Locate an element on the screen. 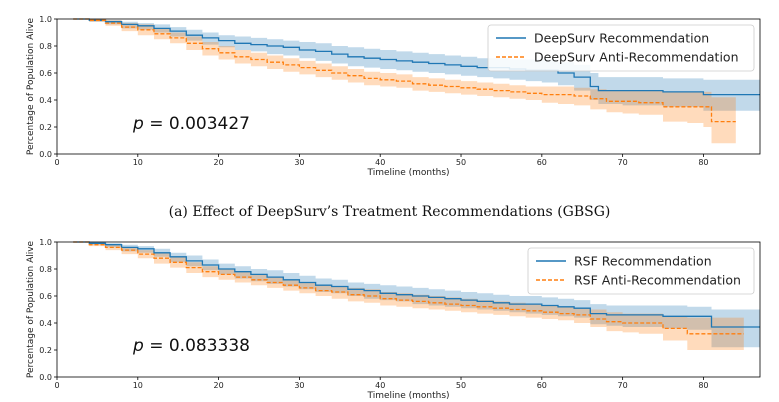 This screenshot has width=779, height=402. chart0-ytick-label-2: 0.4 is located at coordinates (45, 100).